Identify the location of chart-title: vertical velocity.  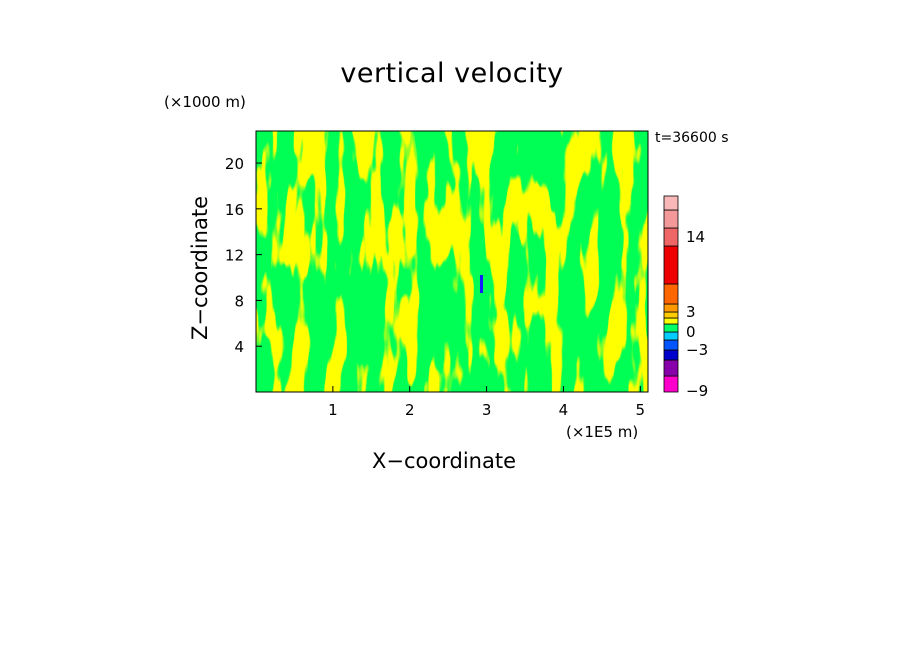
(452, 73).